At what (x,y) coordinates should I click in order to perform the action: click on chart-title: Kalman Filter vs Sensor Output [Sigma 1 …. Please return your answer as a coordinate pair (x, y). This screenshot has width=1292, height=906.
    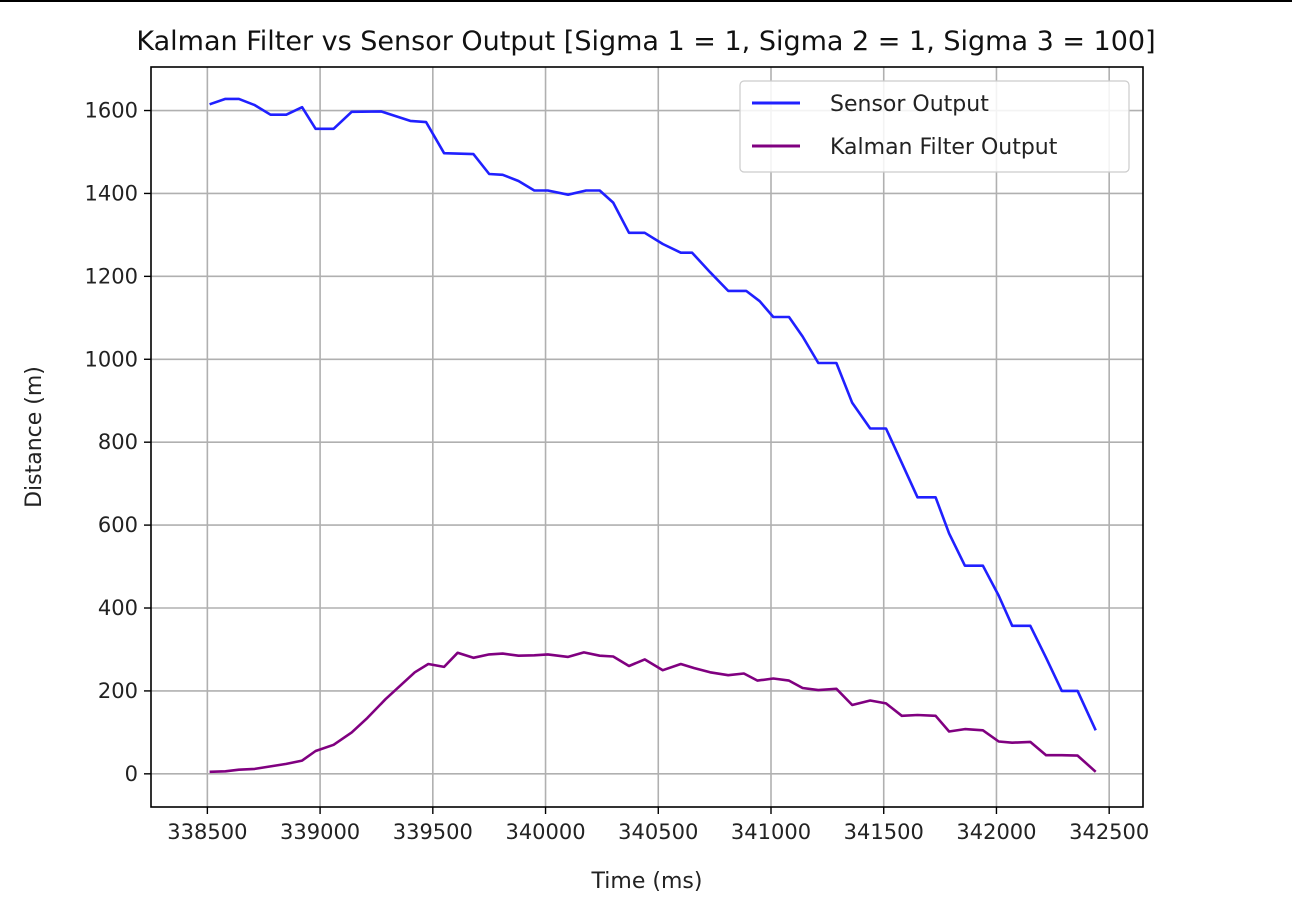
    Looking at the image, I should click on (645, 41).